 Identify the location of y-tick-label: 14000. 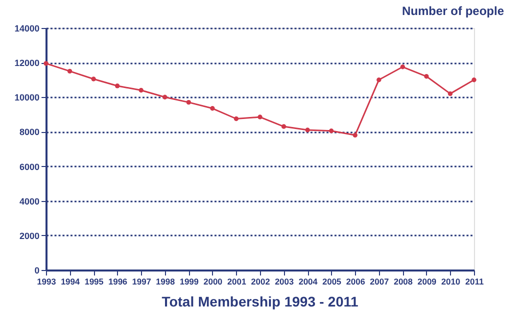
(27, 29).